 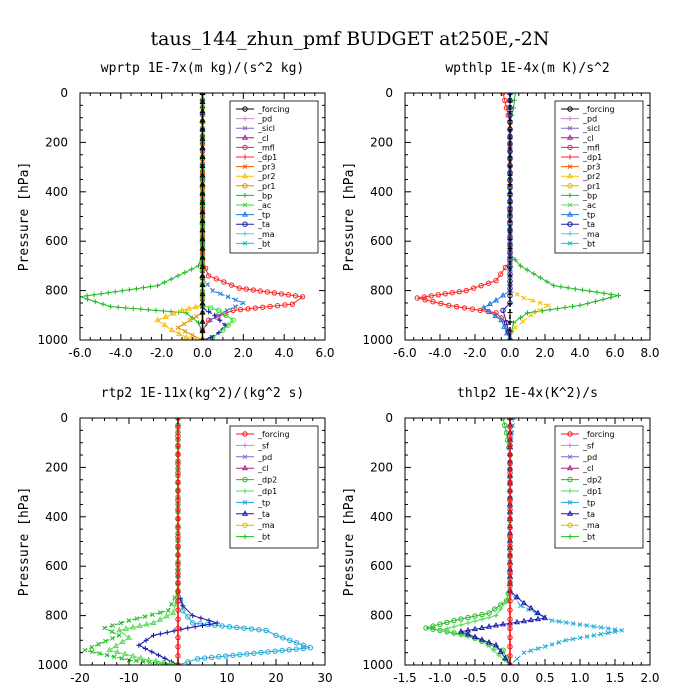 What do you see at coordinates (266, 128) in the screenshot?
I see `legend-label: _sicl` at bounding box center [266, 128].